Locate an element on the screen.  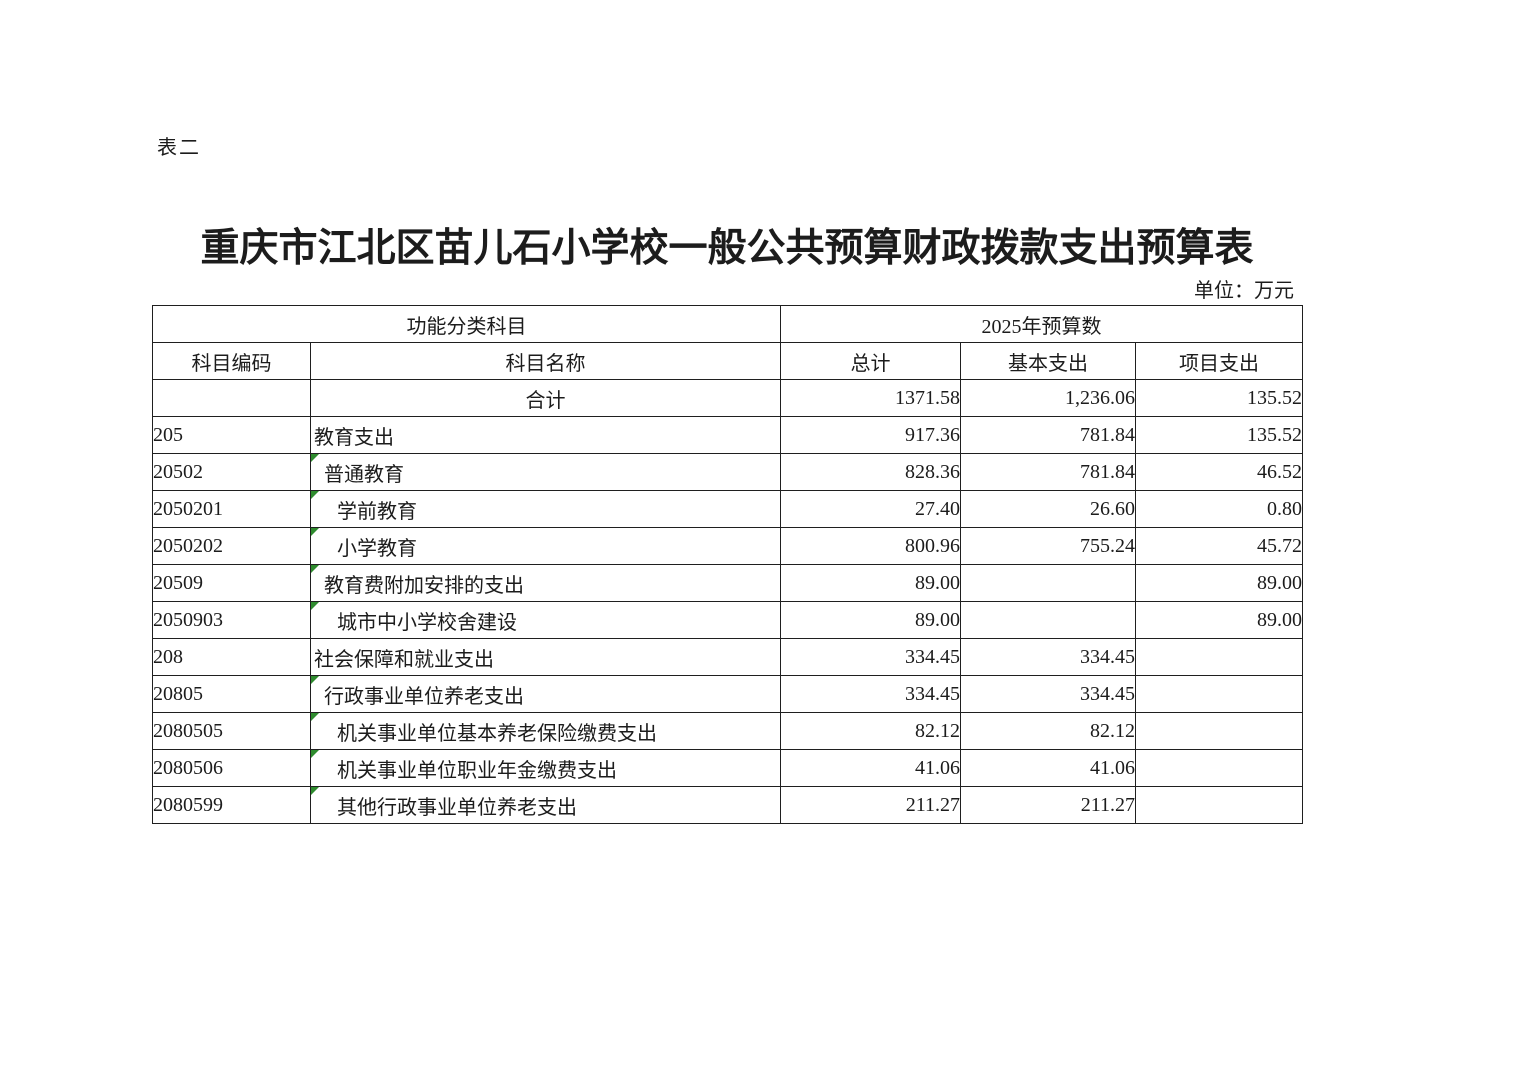
col-header-basic-expenditure: 基本支出 is located at coordinates (1048, 361).